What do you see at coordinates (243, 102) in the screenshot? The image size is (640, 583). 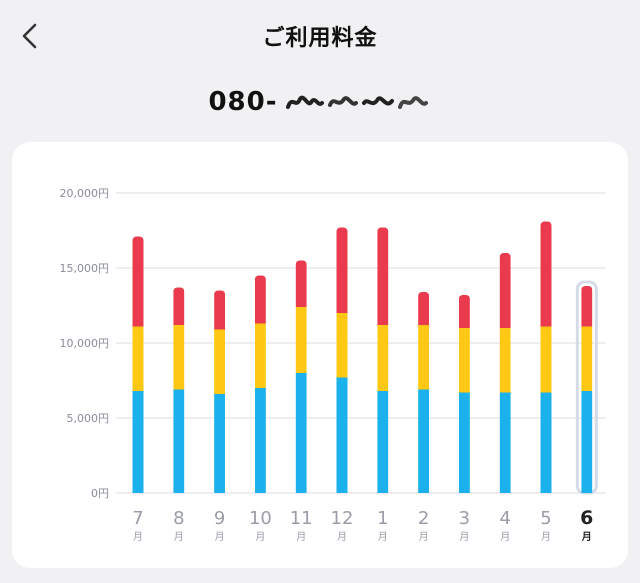 I see `phone-number-prefix: 080-` at bounding box center [243, 102].